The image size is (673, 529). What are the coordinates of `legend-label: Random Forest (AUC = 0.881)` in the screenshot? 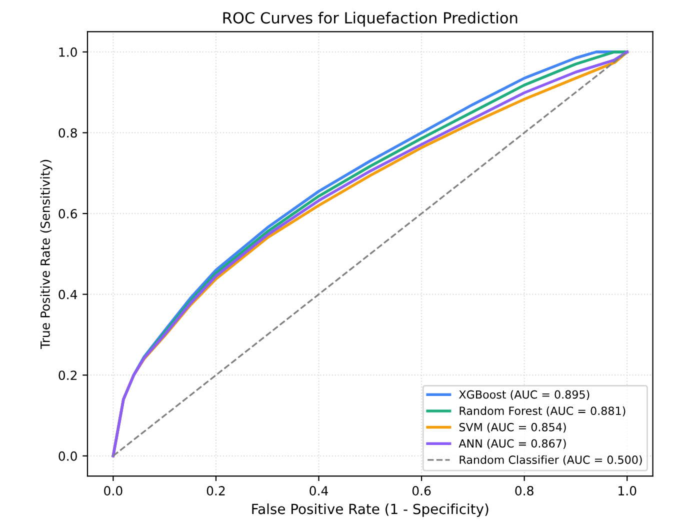 It's located at (543, 411).